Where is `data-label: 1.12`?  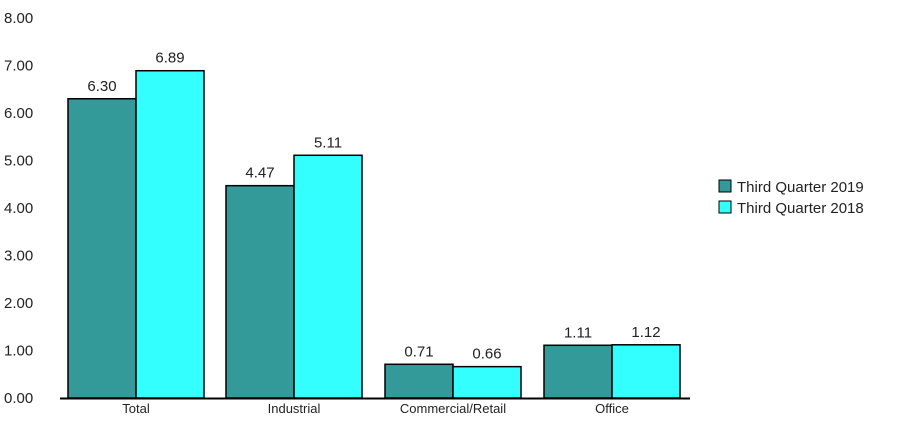
data-label: 1.12 is located at coordinates (645, 332).